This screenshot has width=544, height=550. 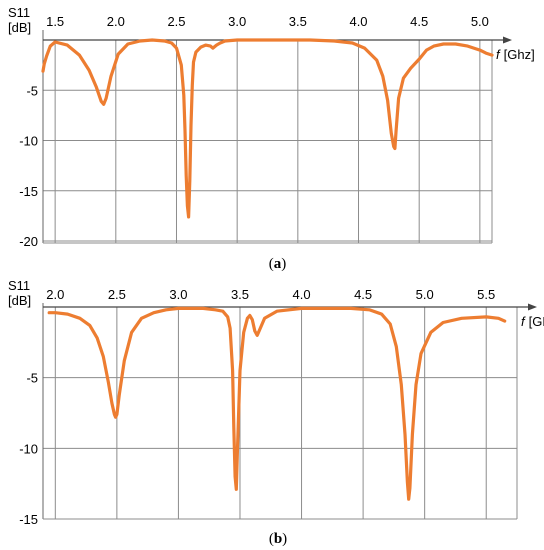 What do you see at coordinates (28, 241) in the screenshot?
I see `y-tick-label: -20` at bounding box center [28, 241].